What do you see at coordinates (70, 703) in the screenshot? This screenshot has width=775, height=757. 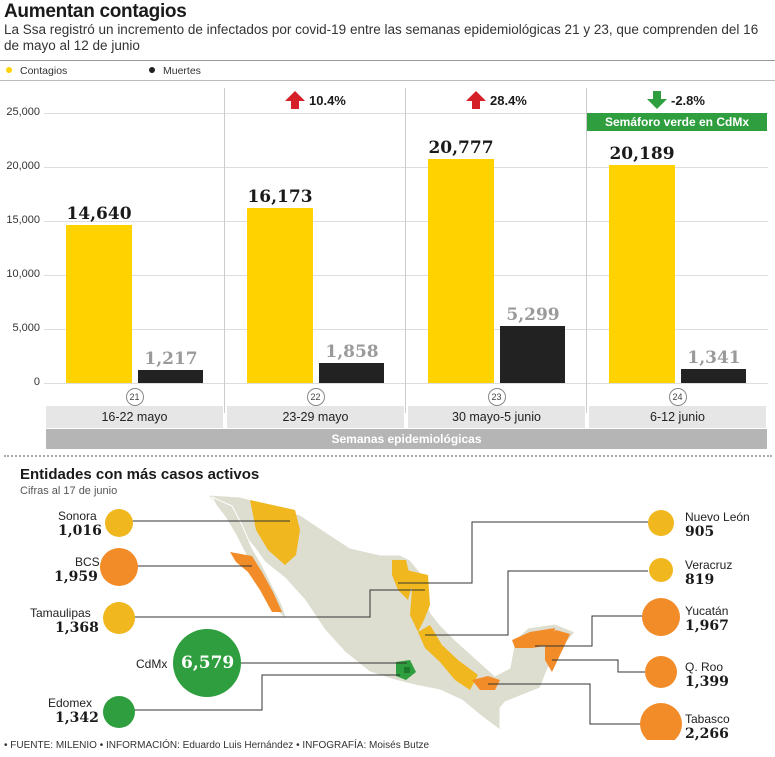 I see `state-name-edomex: Edomex` at bounding box center [70, 703].